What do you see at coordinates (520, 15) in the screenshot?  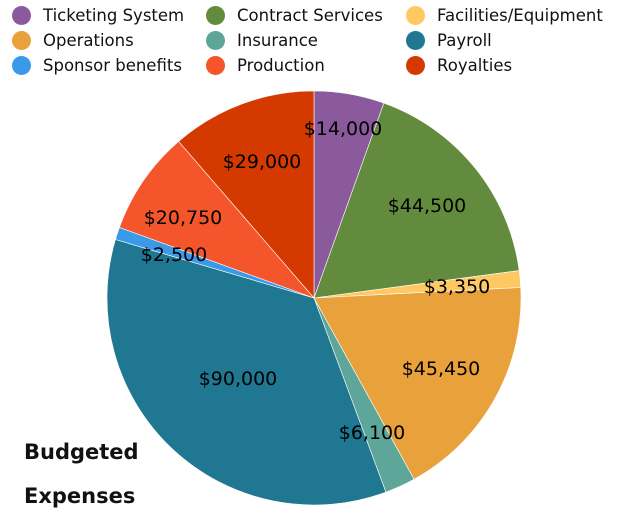 I see `legend-label: Facilities/Equipment` at bounding box center [520, 15].